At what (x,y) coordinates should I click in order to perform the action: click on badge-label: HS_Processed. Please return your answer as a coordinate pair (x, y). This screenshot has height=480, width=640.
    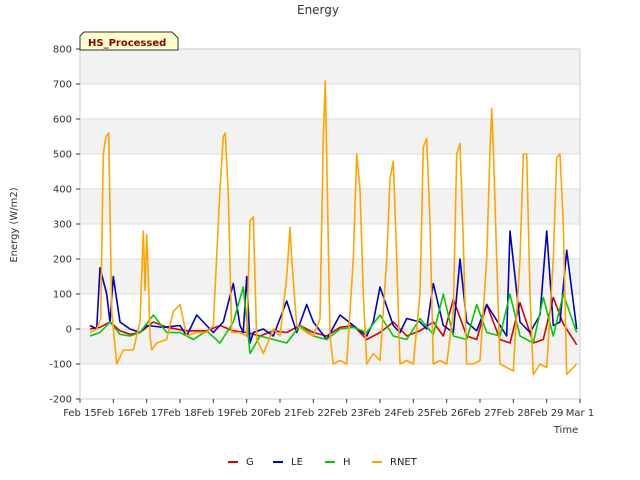
    Looking at the image, I should click on (127, 43).